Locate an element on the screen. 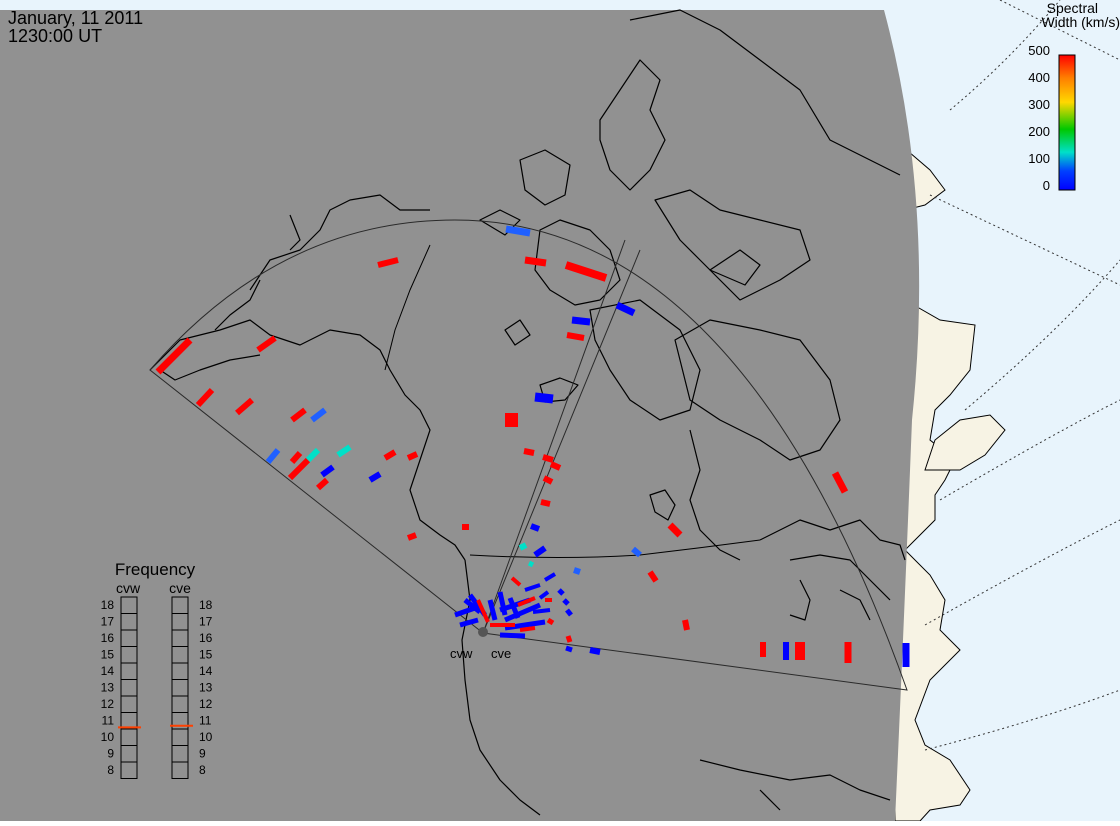 The image size is (1120, 826). colorbar-tick: 300 is located at coordinates (1039, 104).